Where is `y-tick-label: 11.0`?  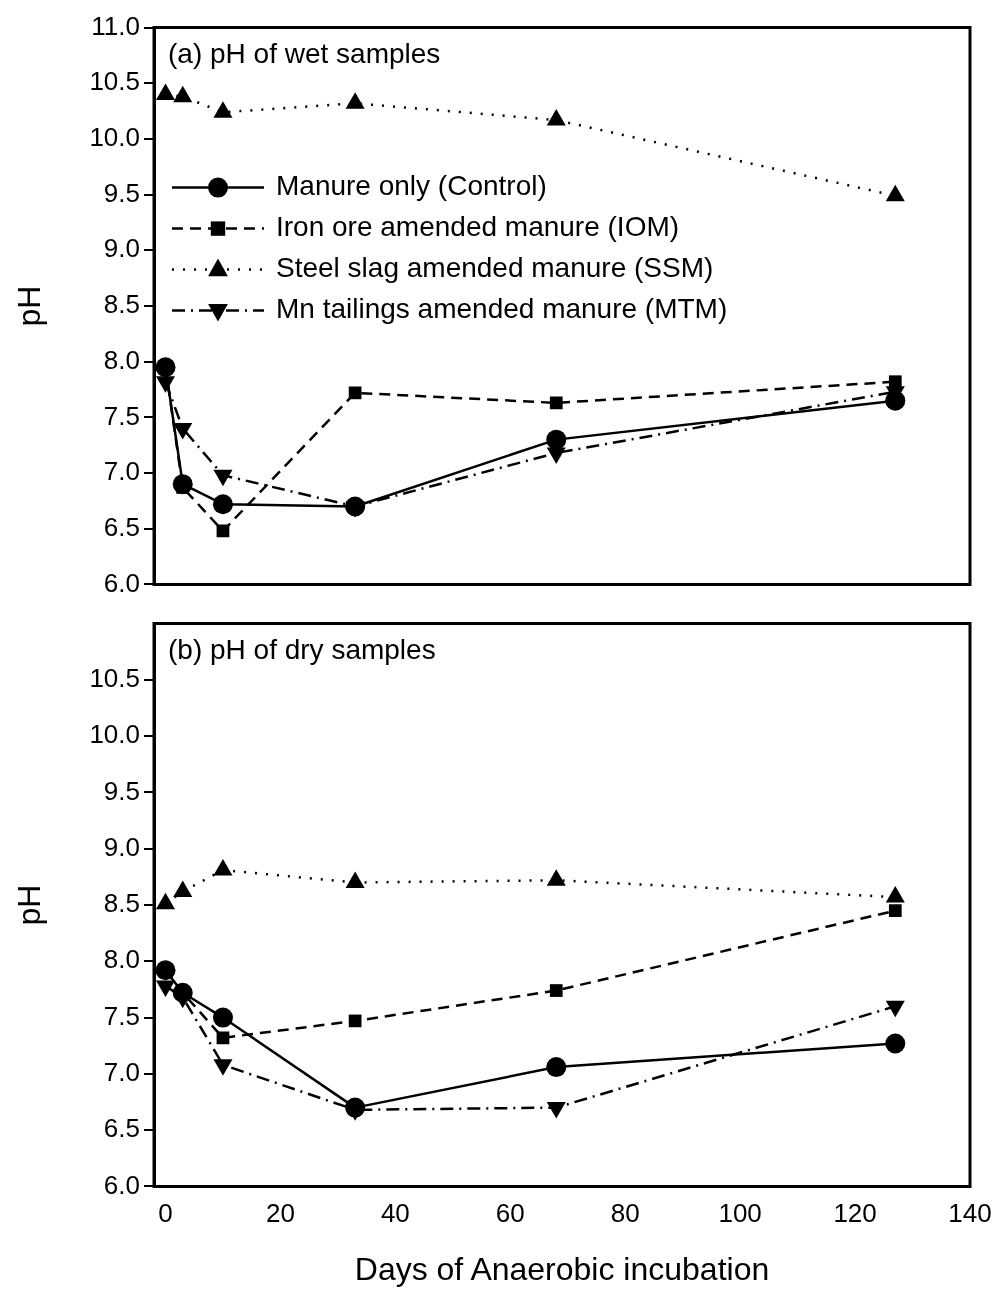
y-tick-label: 11.0 is located at coordinates (115, 25).